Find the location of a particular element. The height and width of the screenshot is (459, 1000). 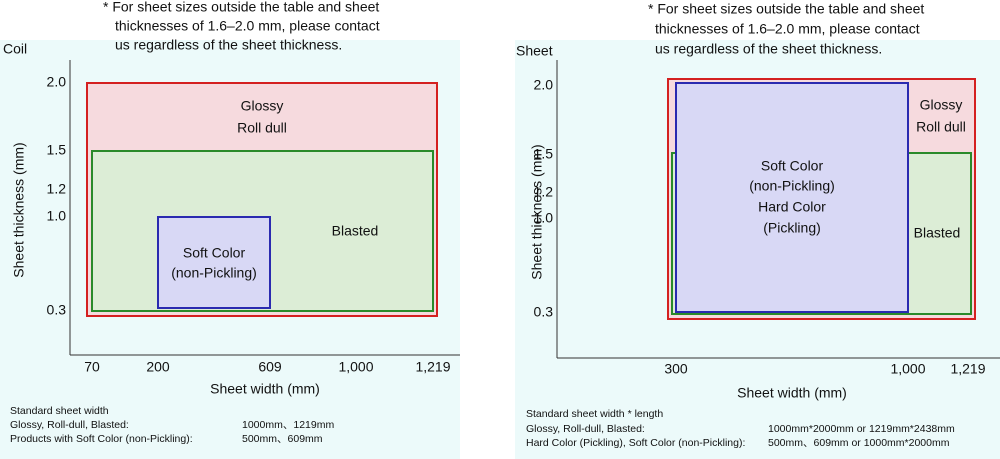

footnote: Standard sheet width * length is located at coordinates (594, 414).